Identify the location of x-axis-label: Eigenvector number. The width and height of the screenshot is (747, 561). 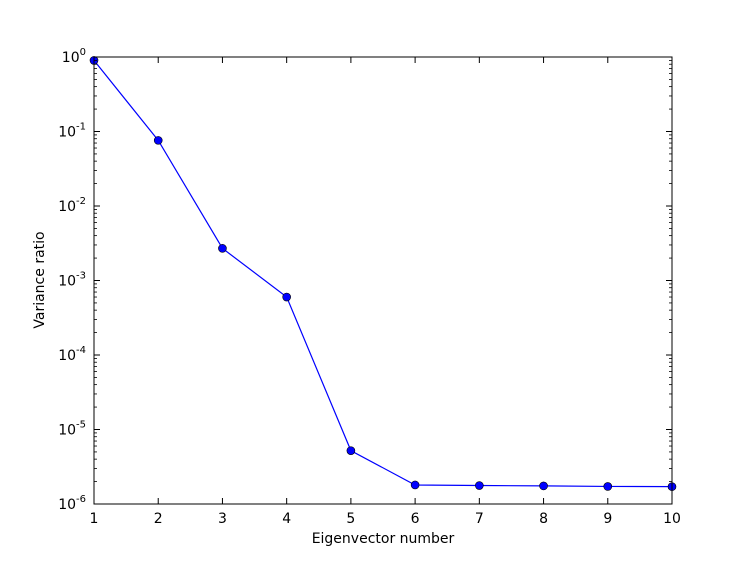
(383, 539).